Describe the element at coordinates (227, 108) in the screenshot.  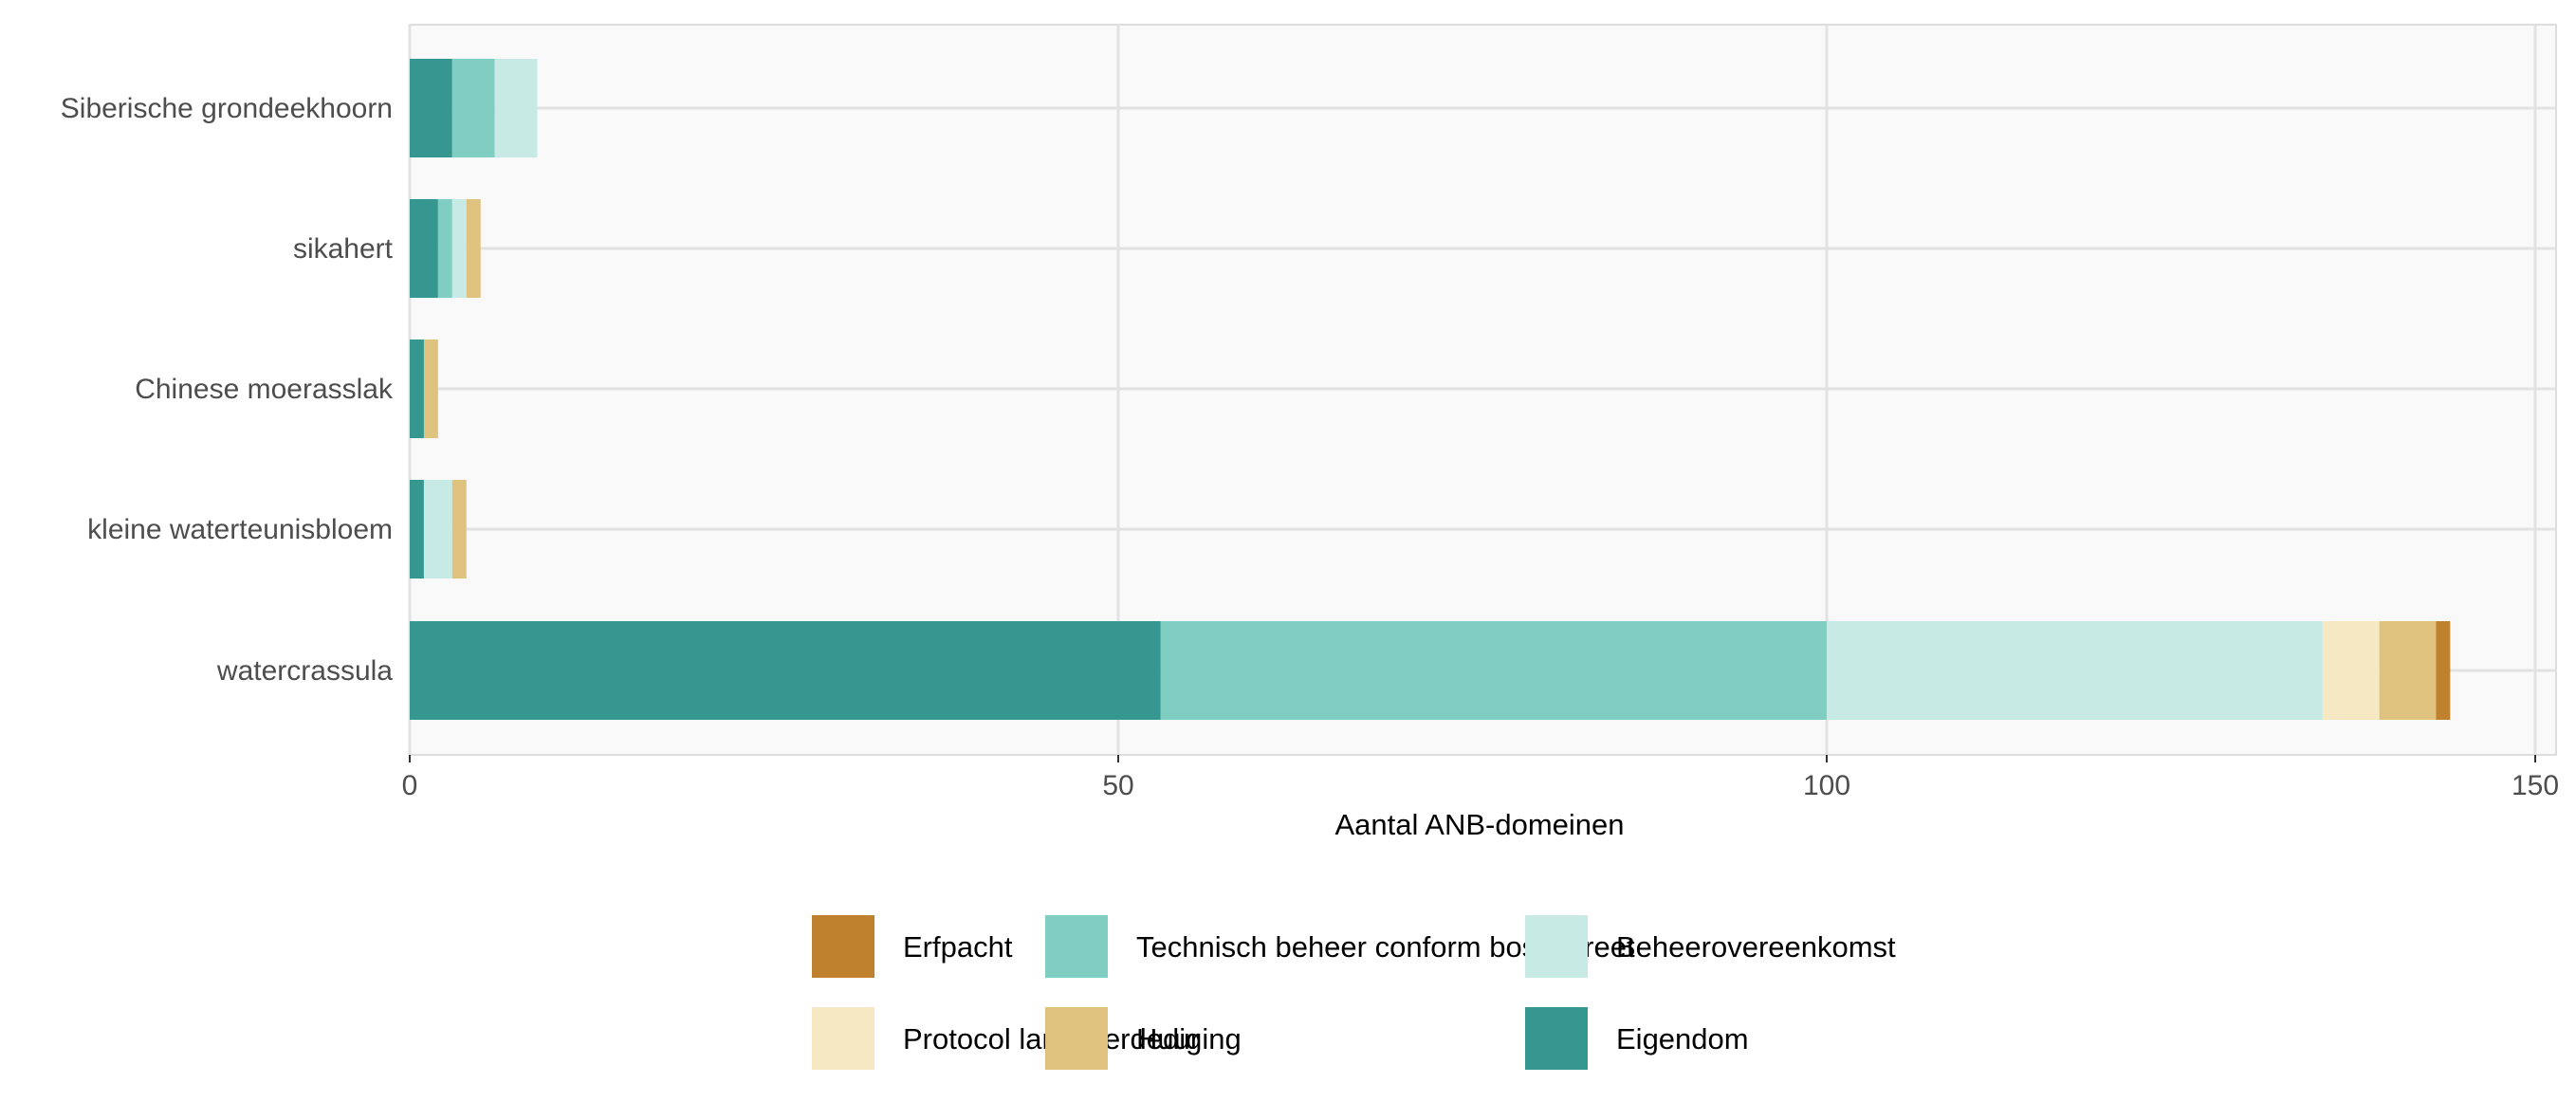
I see `category-label: Siberische grondeekhoorn` at that location.